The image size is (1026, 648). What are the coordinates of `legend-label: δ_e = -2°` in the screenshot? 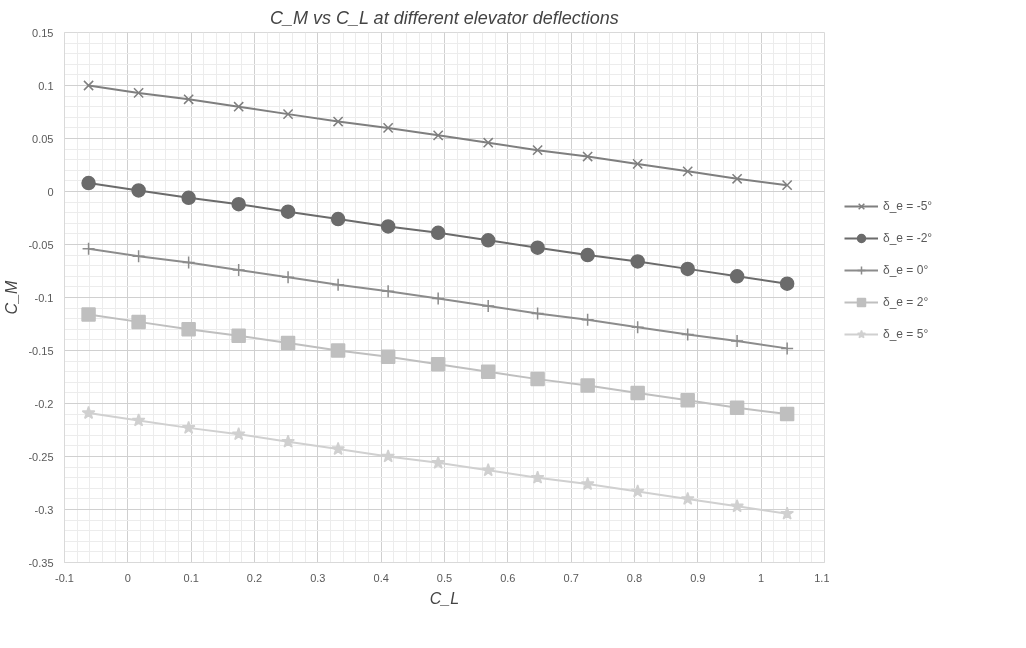 It's located at (908, 237).